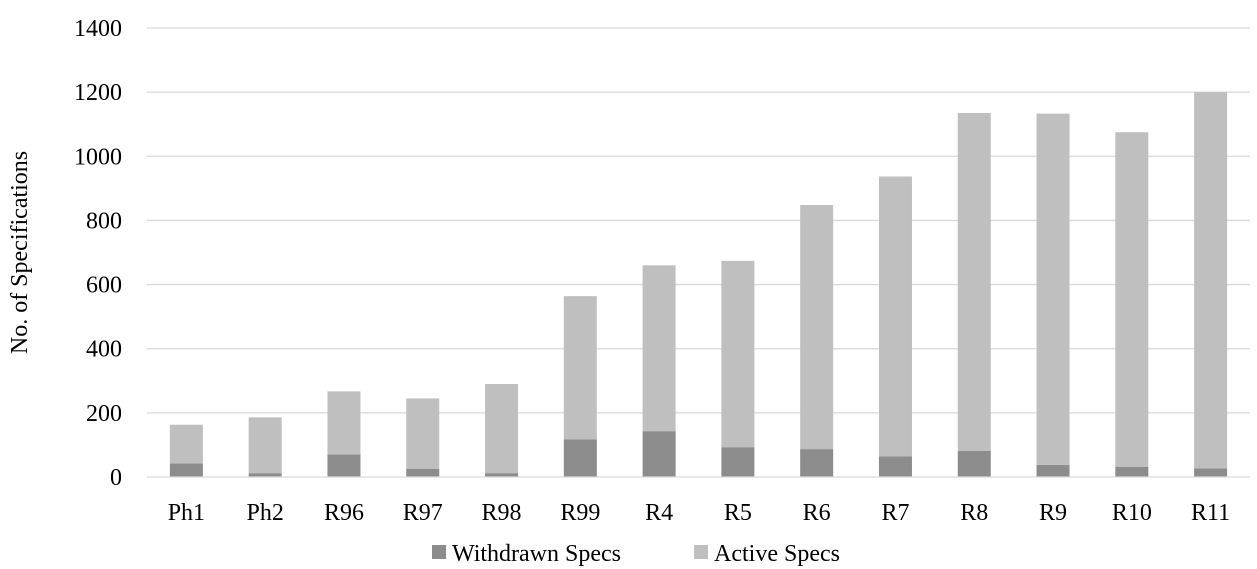 The image size is (1257, 569). What do you see at coordinates (636, 554) in the screenshot?
I see `legend: Withdrawn Specs Active Specs` at bounding box center [636, 554].